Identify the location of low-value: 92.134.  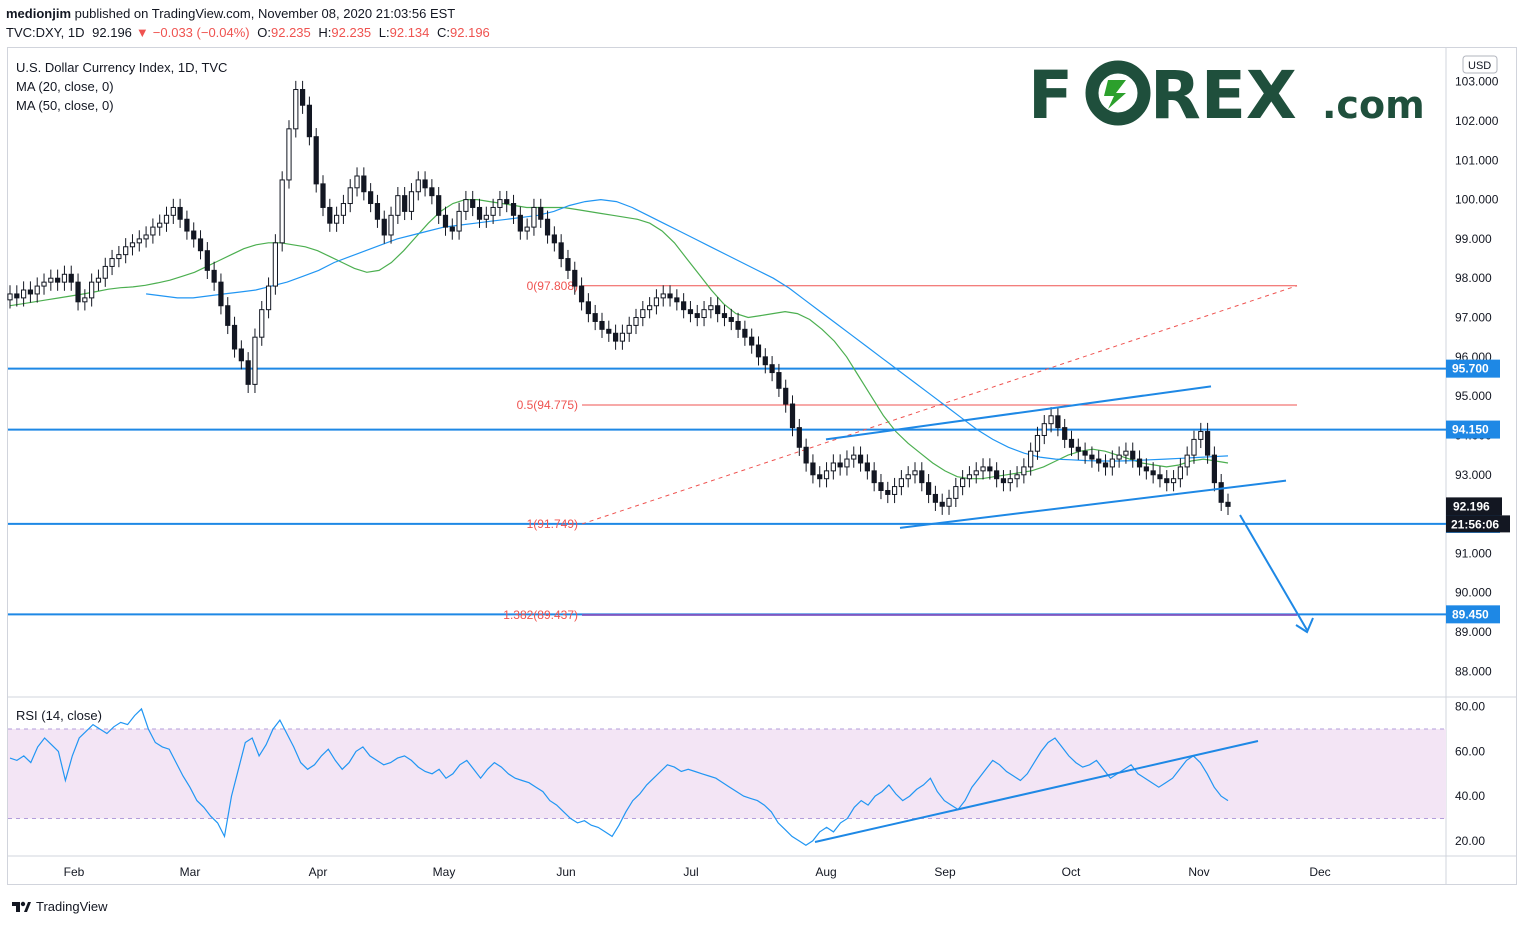
(409, 32).